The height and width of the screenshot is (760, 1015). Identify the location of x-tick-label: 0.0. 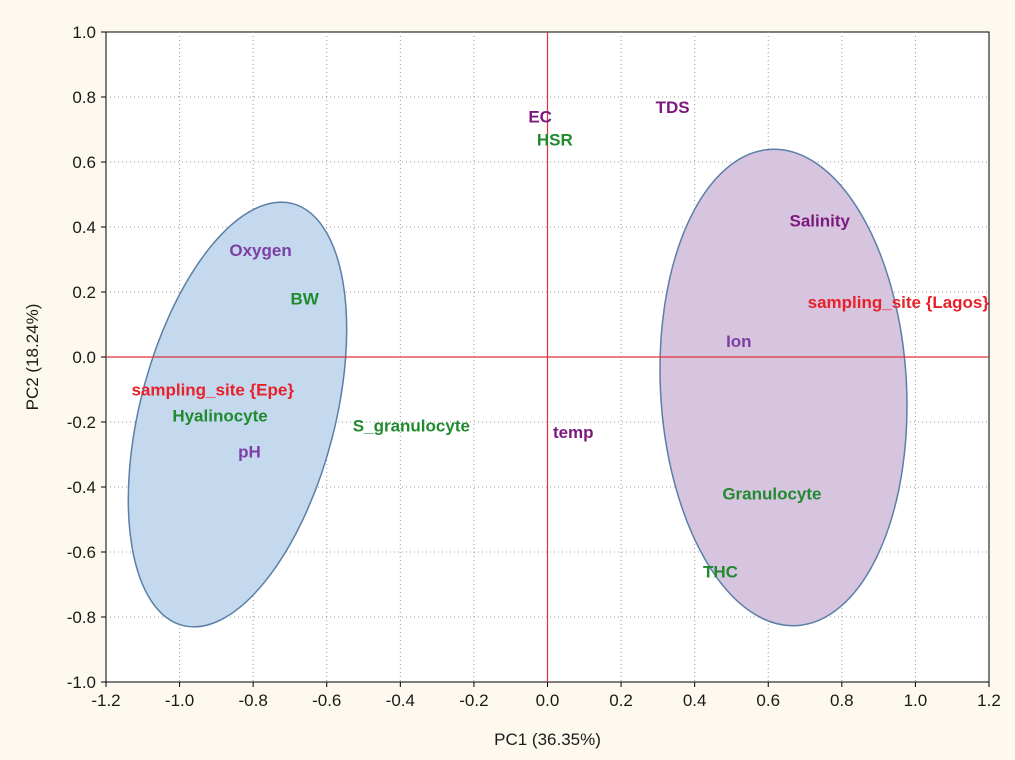
(548, 700).